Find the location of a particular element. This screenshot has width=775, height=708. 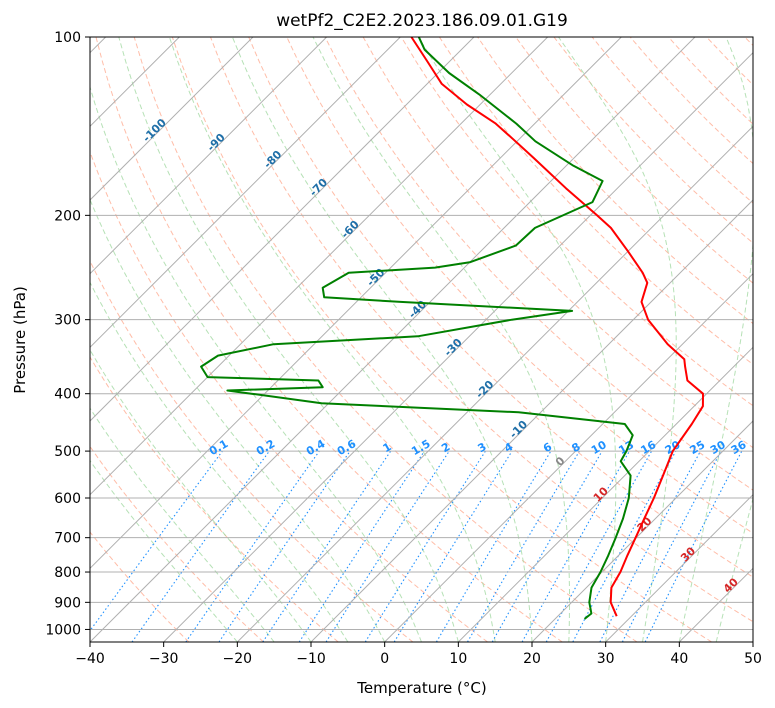

isotherm-label: 40 is located at coordinates (731, 585).